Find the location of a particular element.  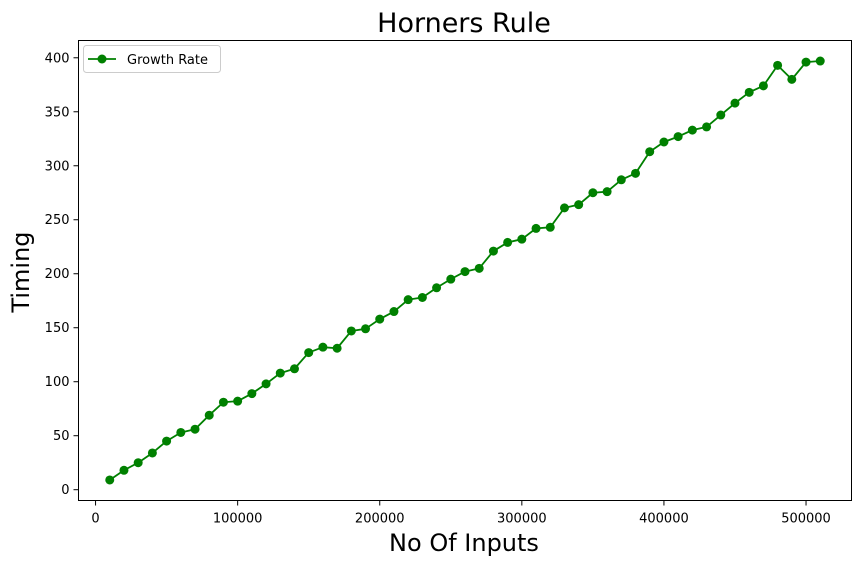

legend-label: Growth Rate is located at coordinates (167, 60).